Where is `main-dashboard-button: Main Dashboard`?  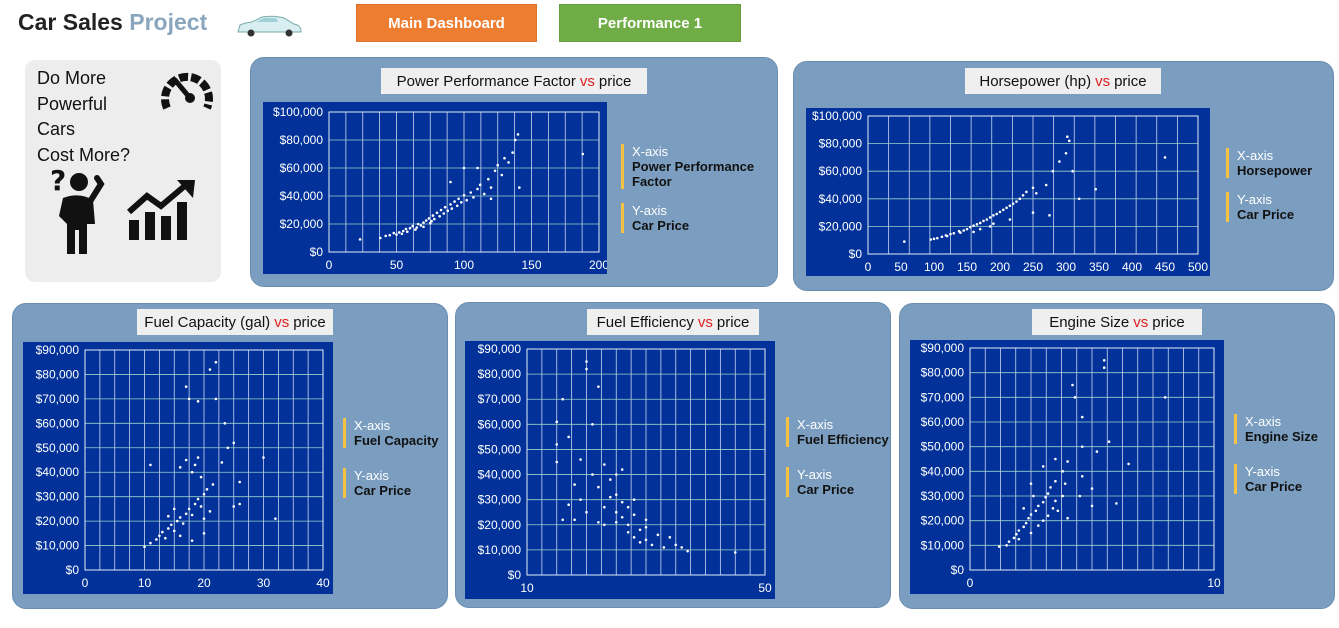
main-dashboard-button: Main Dashboard is located at coordinates (446, 23).